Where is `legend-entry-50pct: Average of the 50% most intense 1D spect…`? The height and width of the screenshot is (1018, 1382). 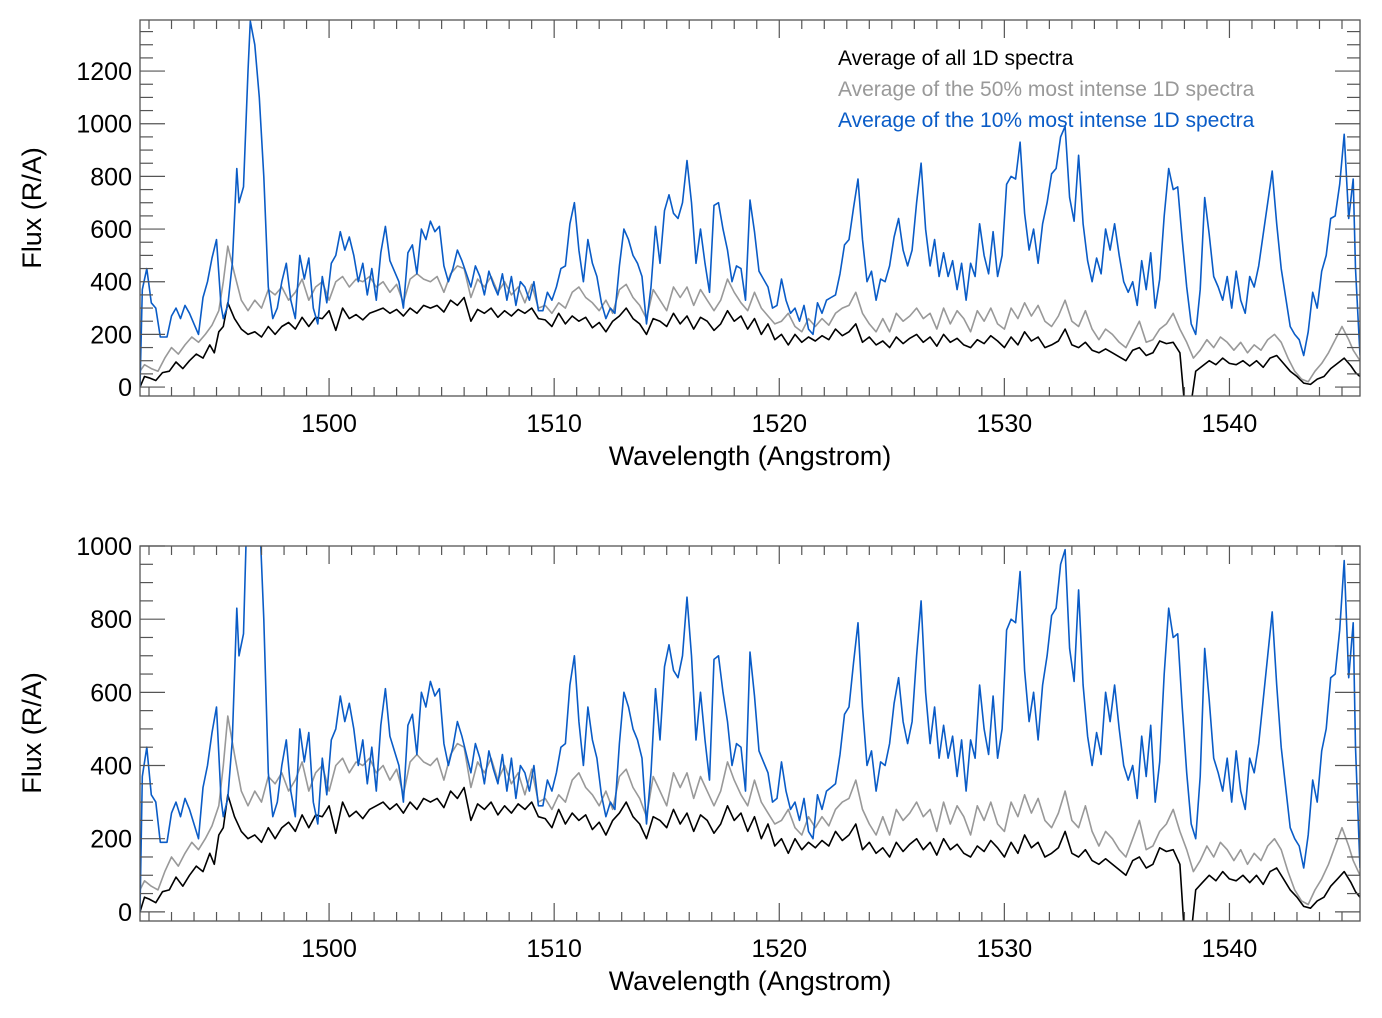 legend-entry-50pct: Average of the 50% most intense 1D spect… is located at coordinates (1046, 89).